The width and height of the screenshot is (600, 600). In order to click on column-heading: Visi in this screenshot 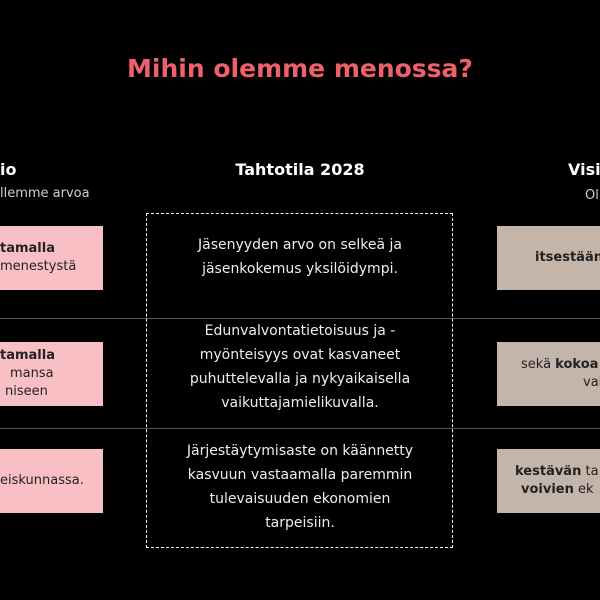, I will do `click(584, 169)`.